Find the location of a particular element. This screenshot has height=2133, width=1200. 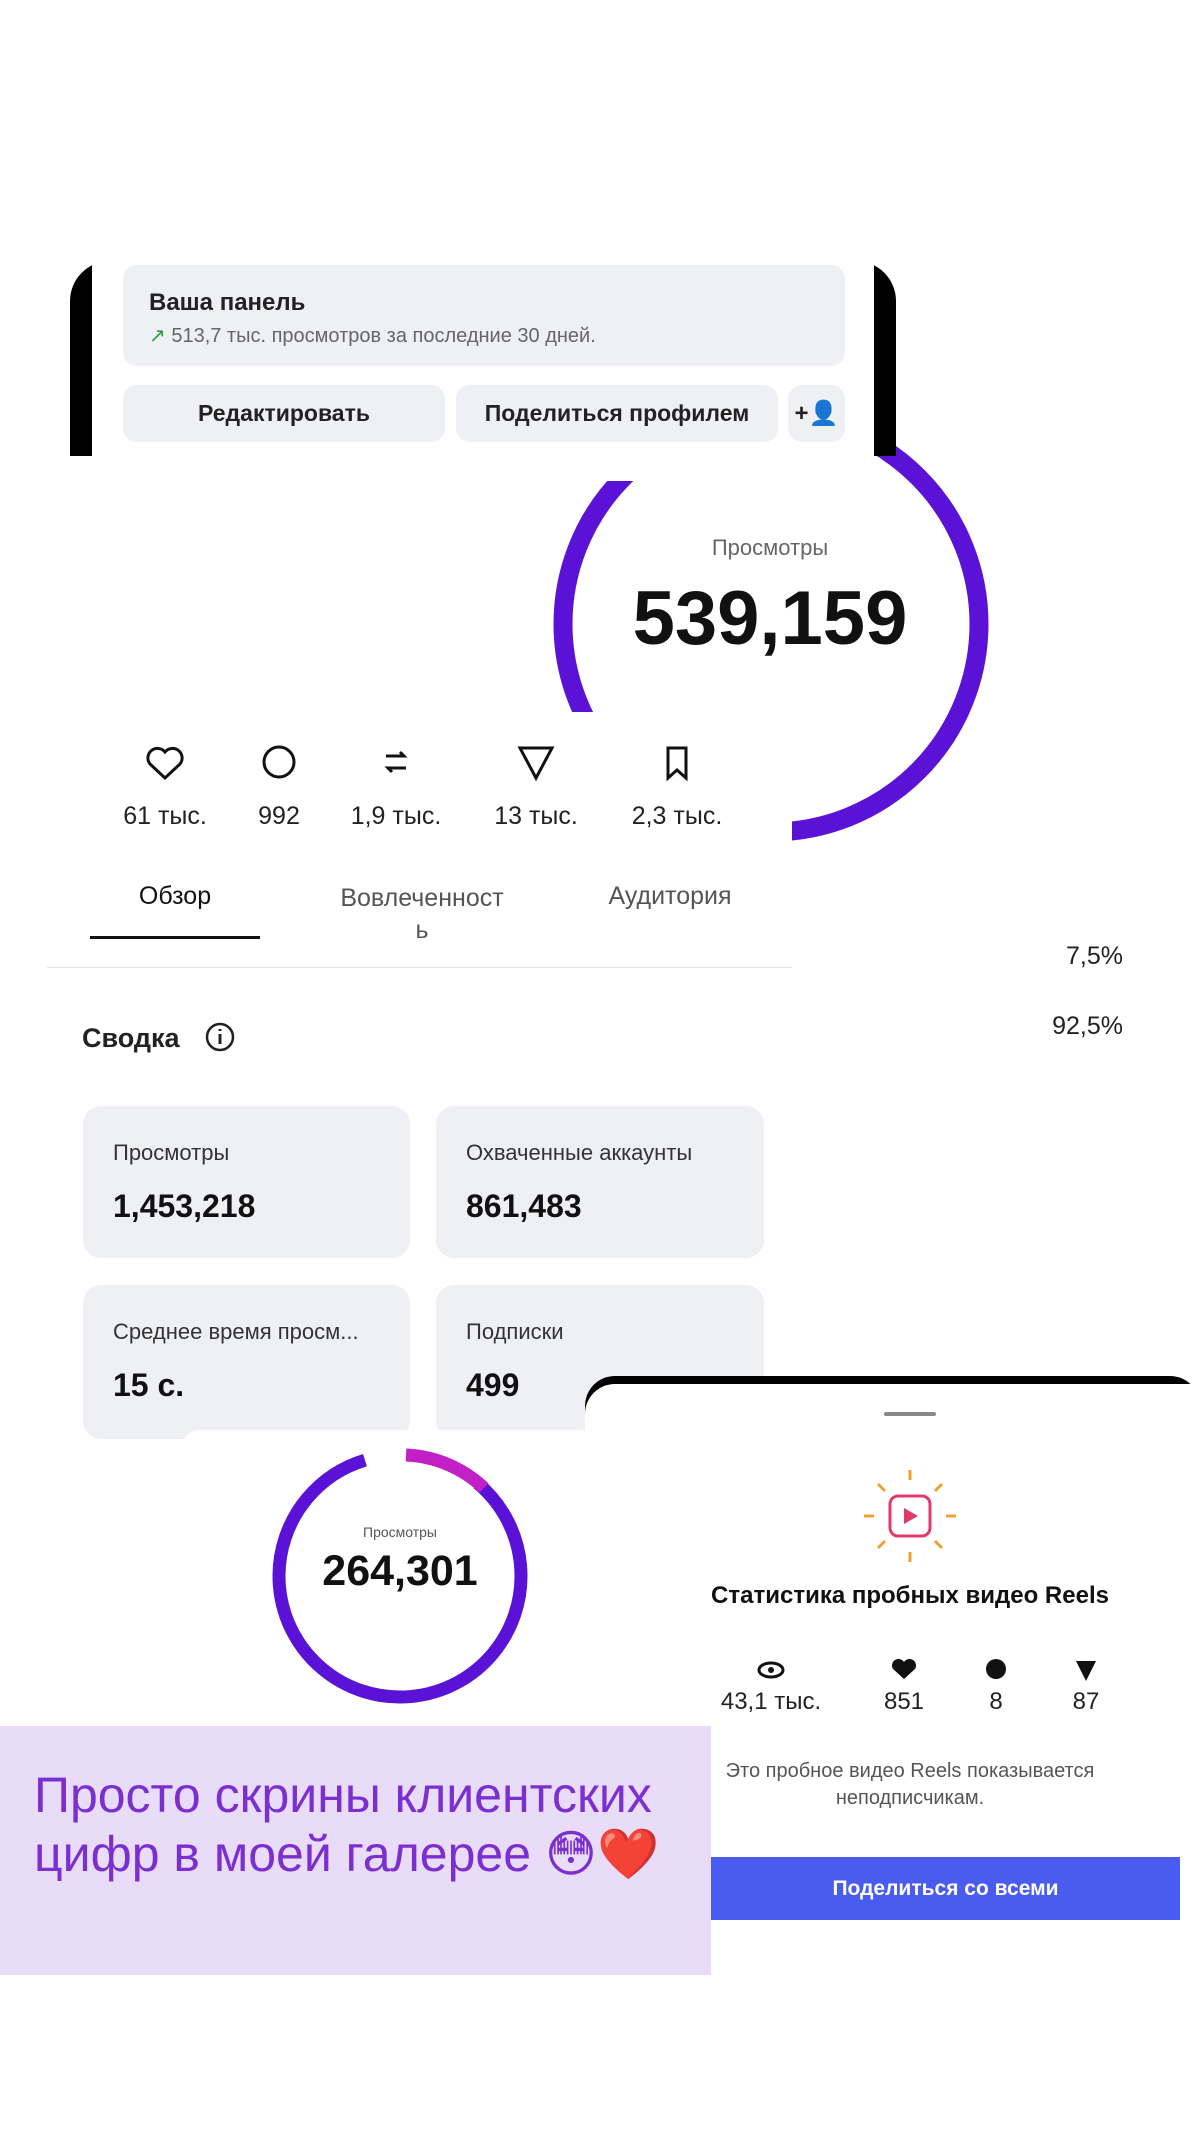

reels-stat: 851 is located at coordinates (904, 1701).